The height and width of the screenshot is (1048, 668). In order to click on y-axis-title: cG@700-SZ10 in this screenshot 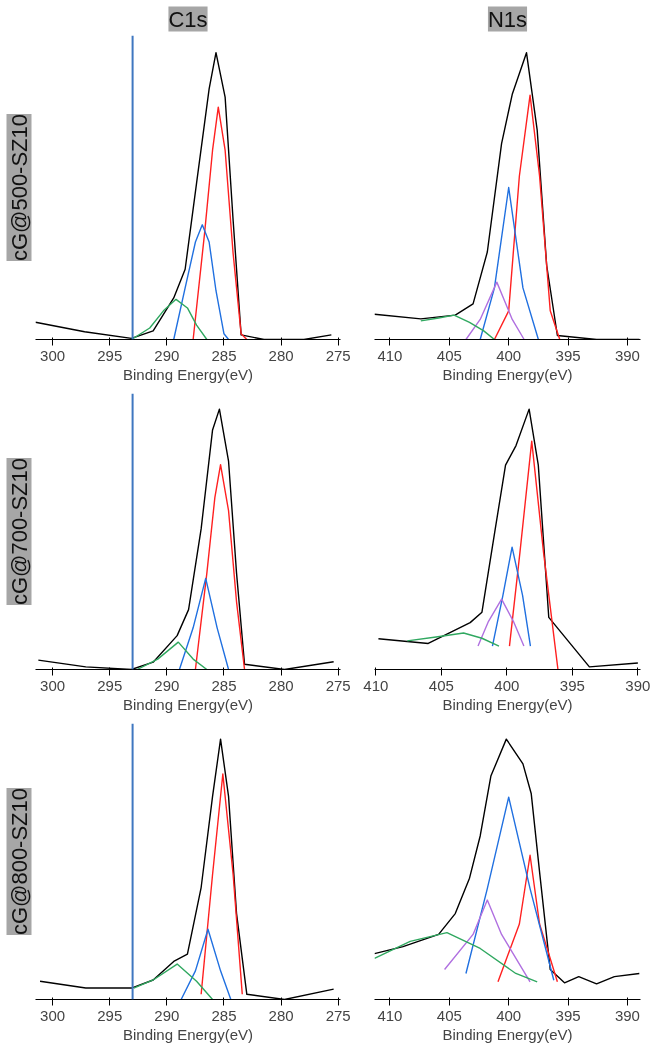, I will do `click(19, 531)`.